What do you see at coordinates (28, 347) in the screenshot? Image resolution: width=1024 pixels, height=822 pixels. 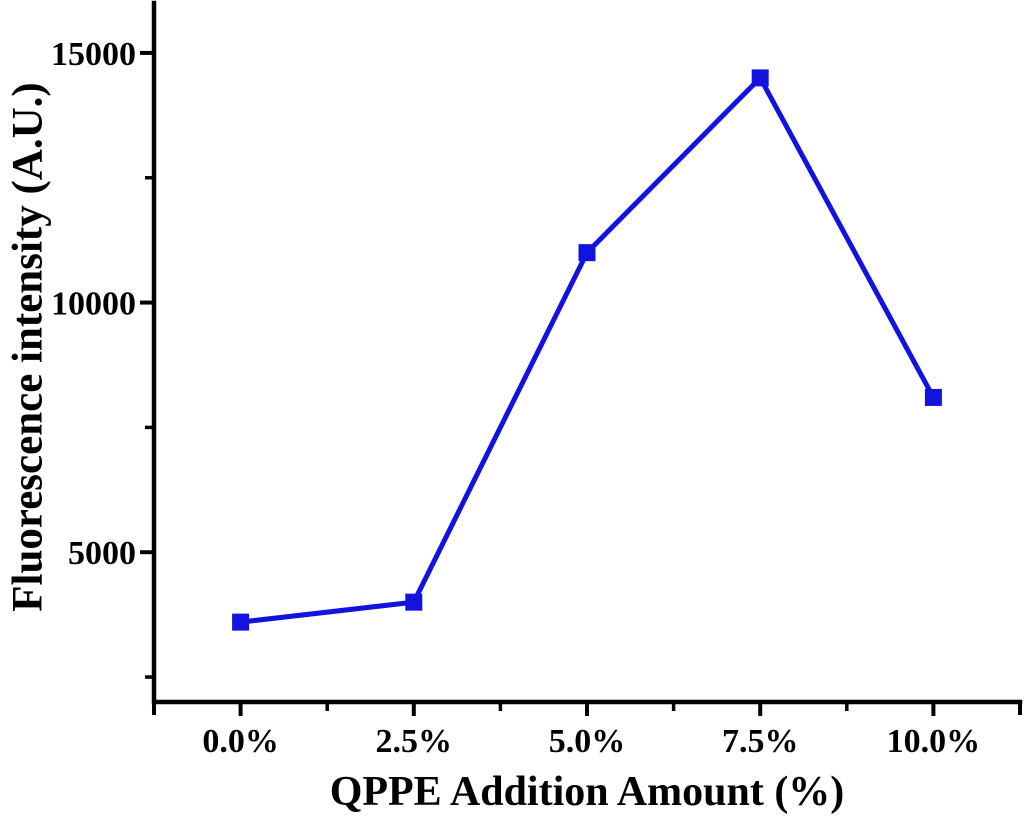 I see `y-axis-title: Fluorescence intensity (A.U.)` at bounding box center [28, 347].